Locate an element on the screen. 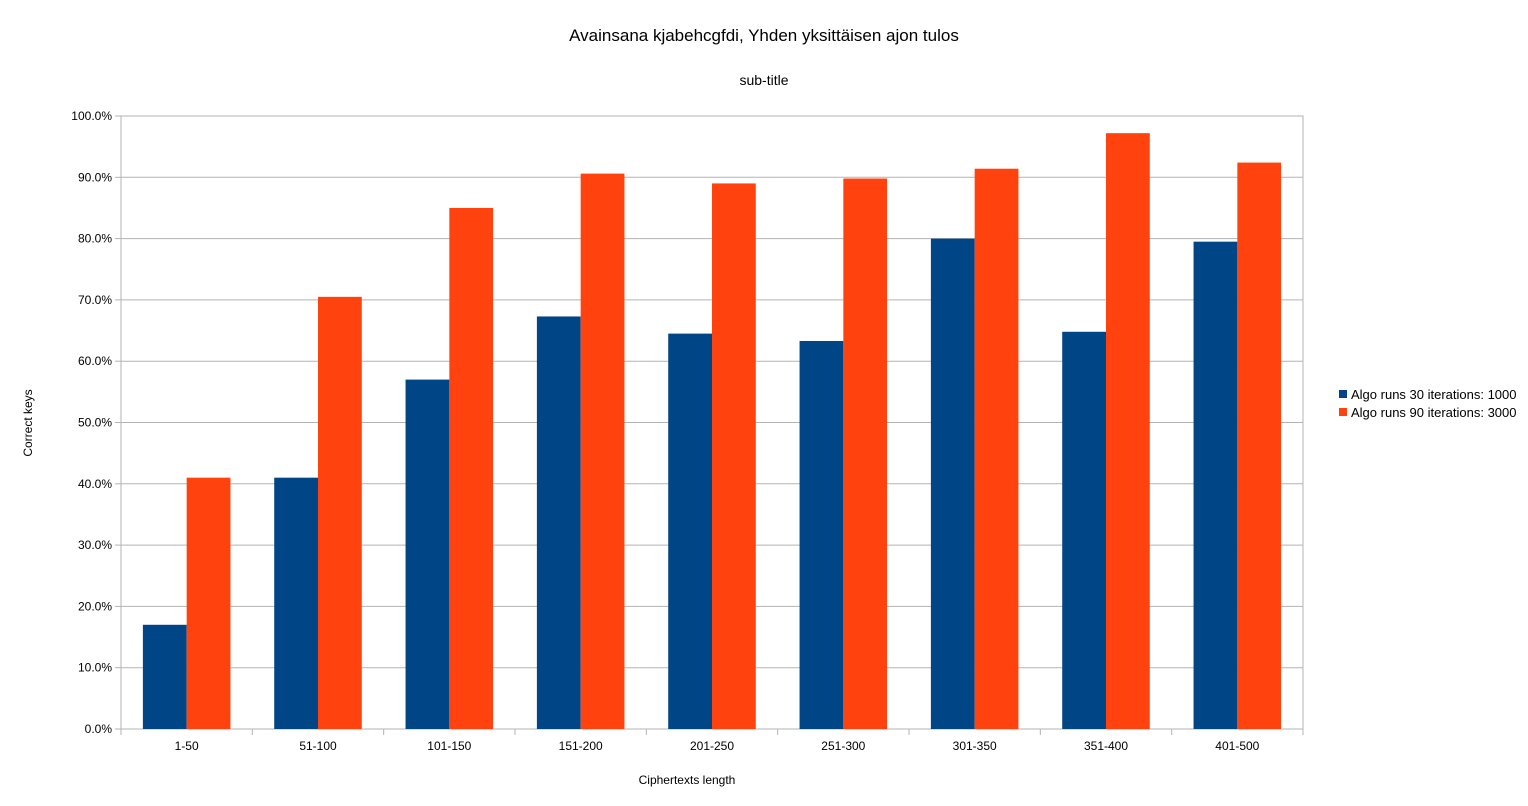 Image resolution: width=1528 pixels, height=806 pixels. x-tick-label: 301-350 is located at coordinates (975, 746).